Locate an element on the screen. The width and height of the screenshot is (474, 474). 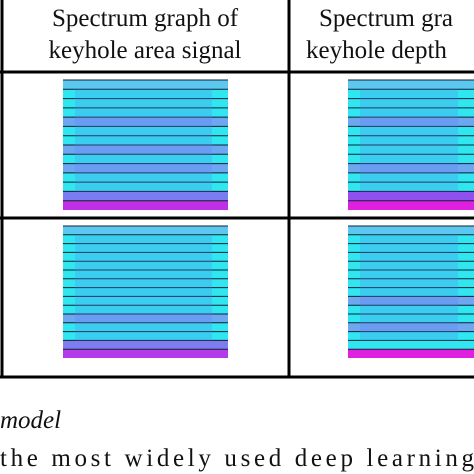
section-heading: model is located at coordinates (30, 420).